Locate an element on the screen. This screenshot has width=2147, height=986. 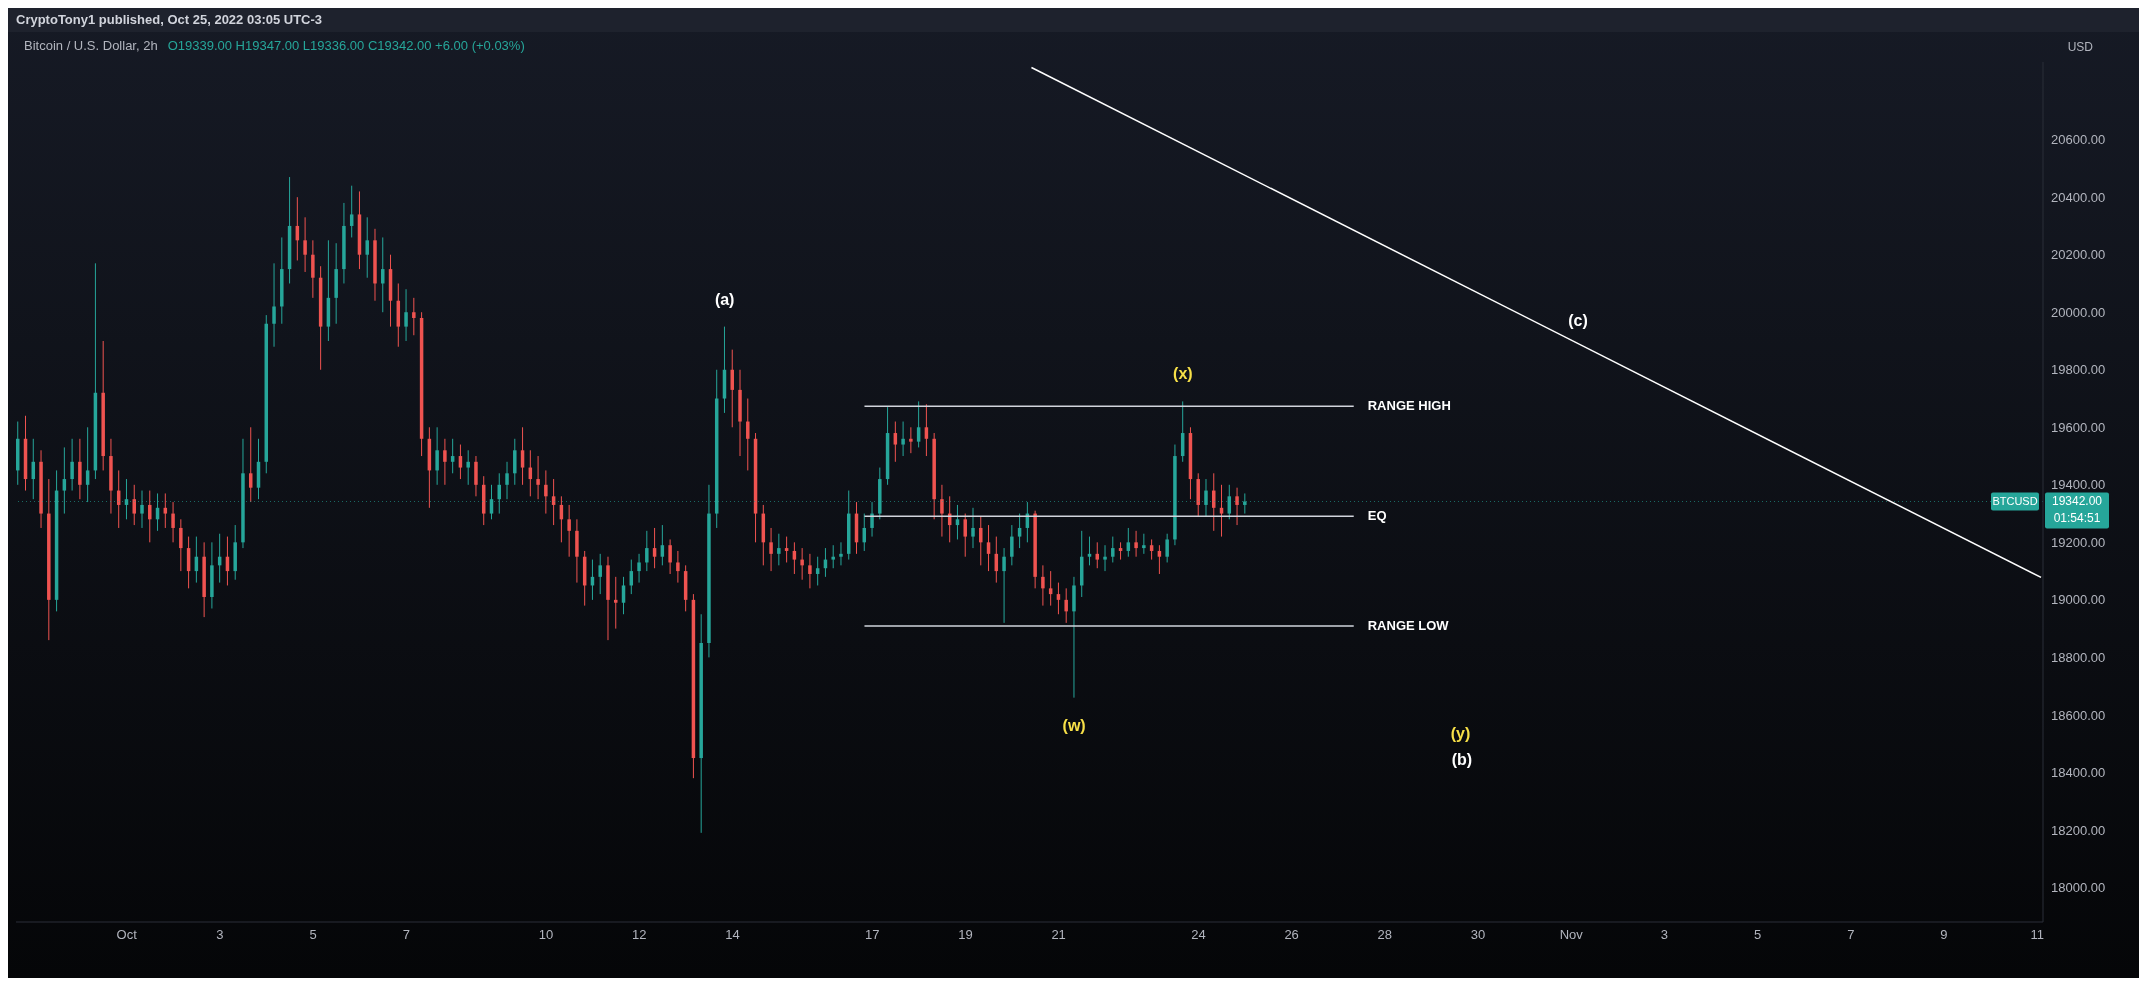
x-tick-label: 28 is located at coordinates (1385, 935).